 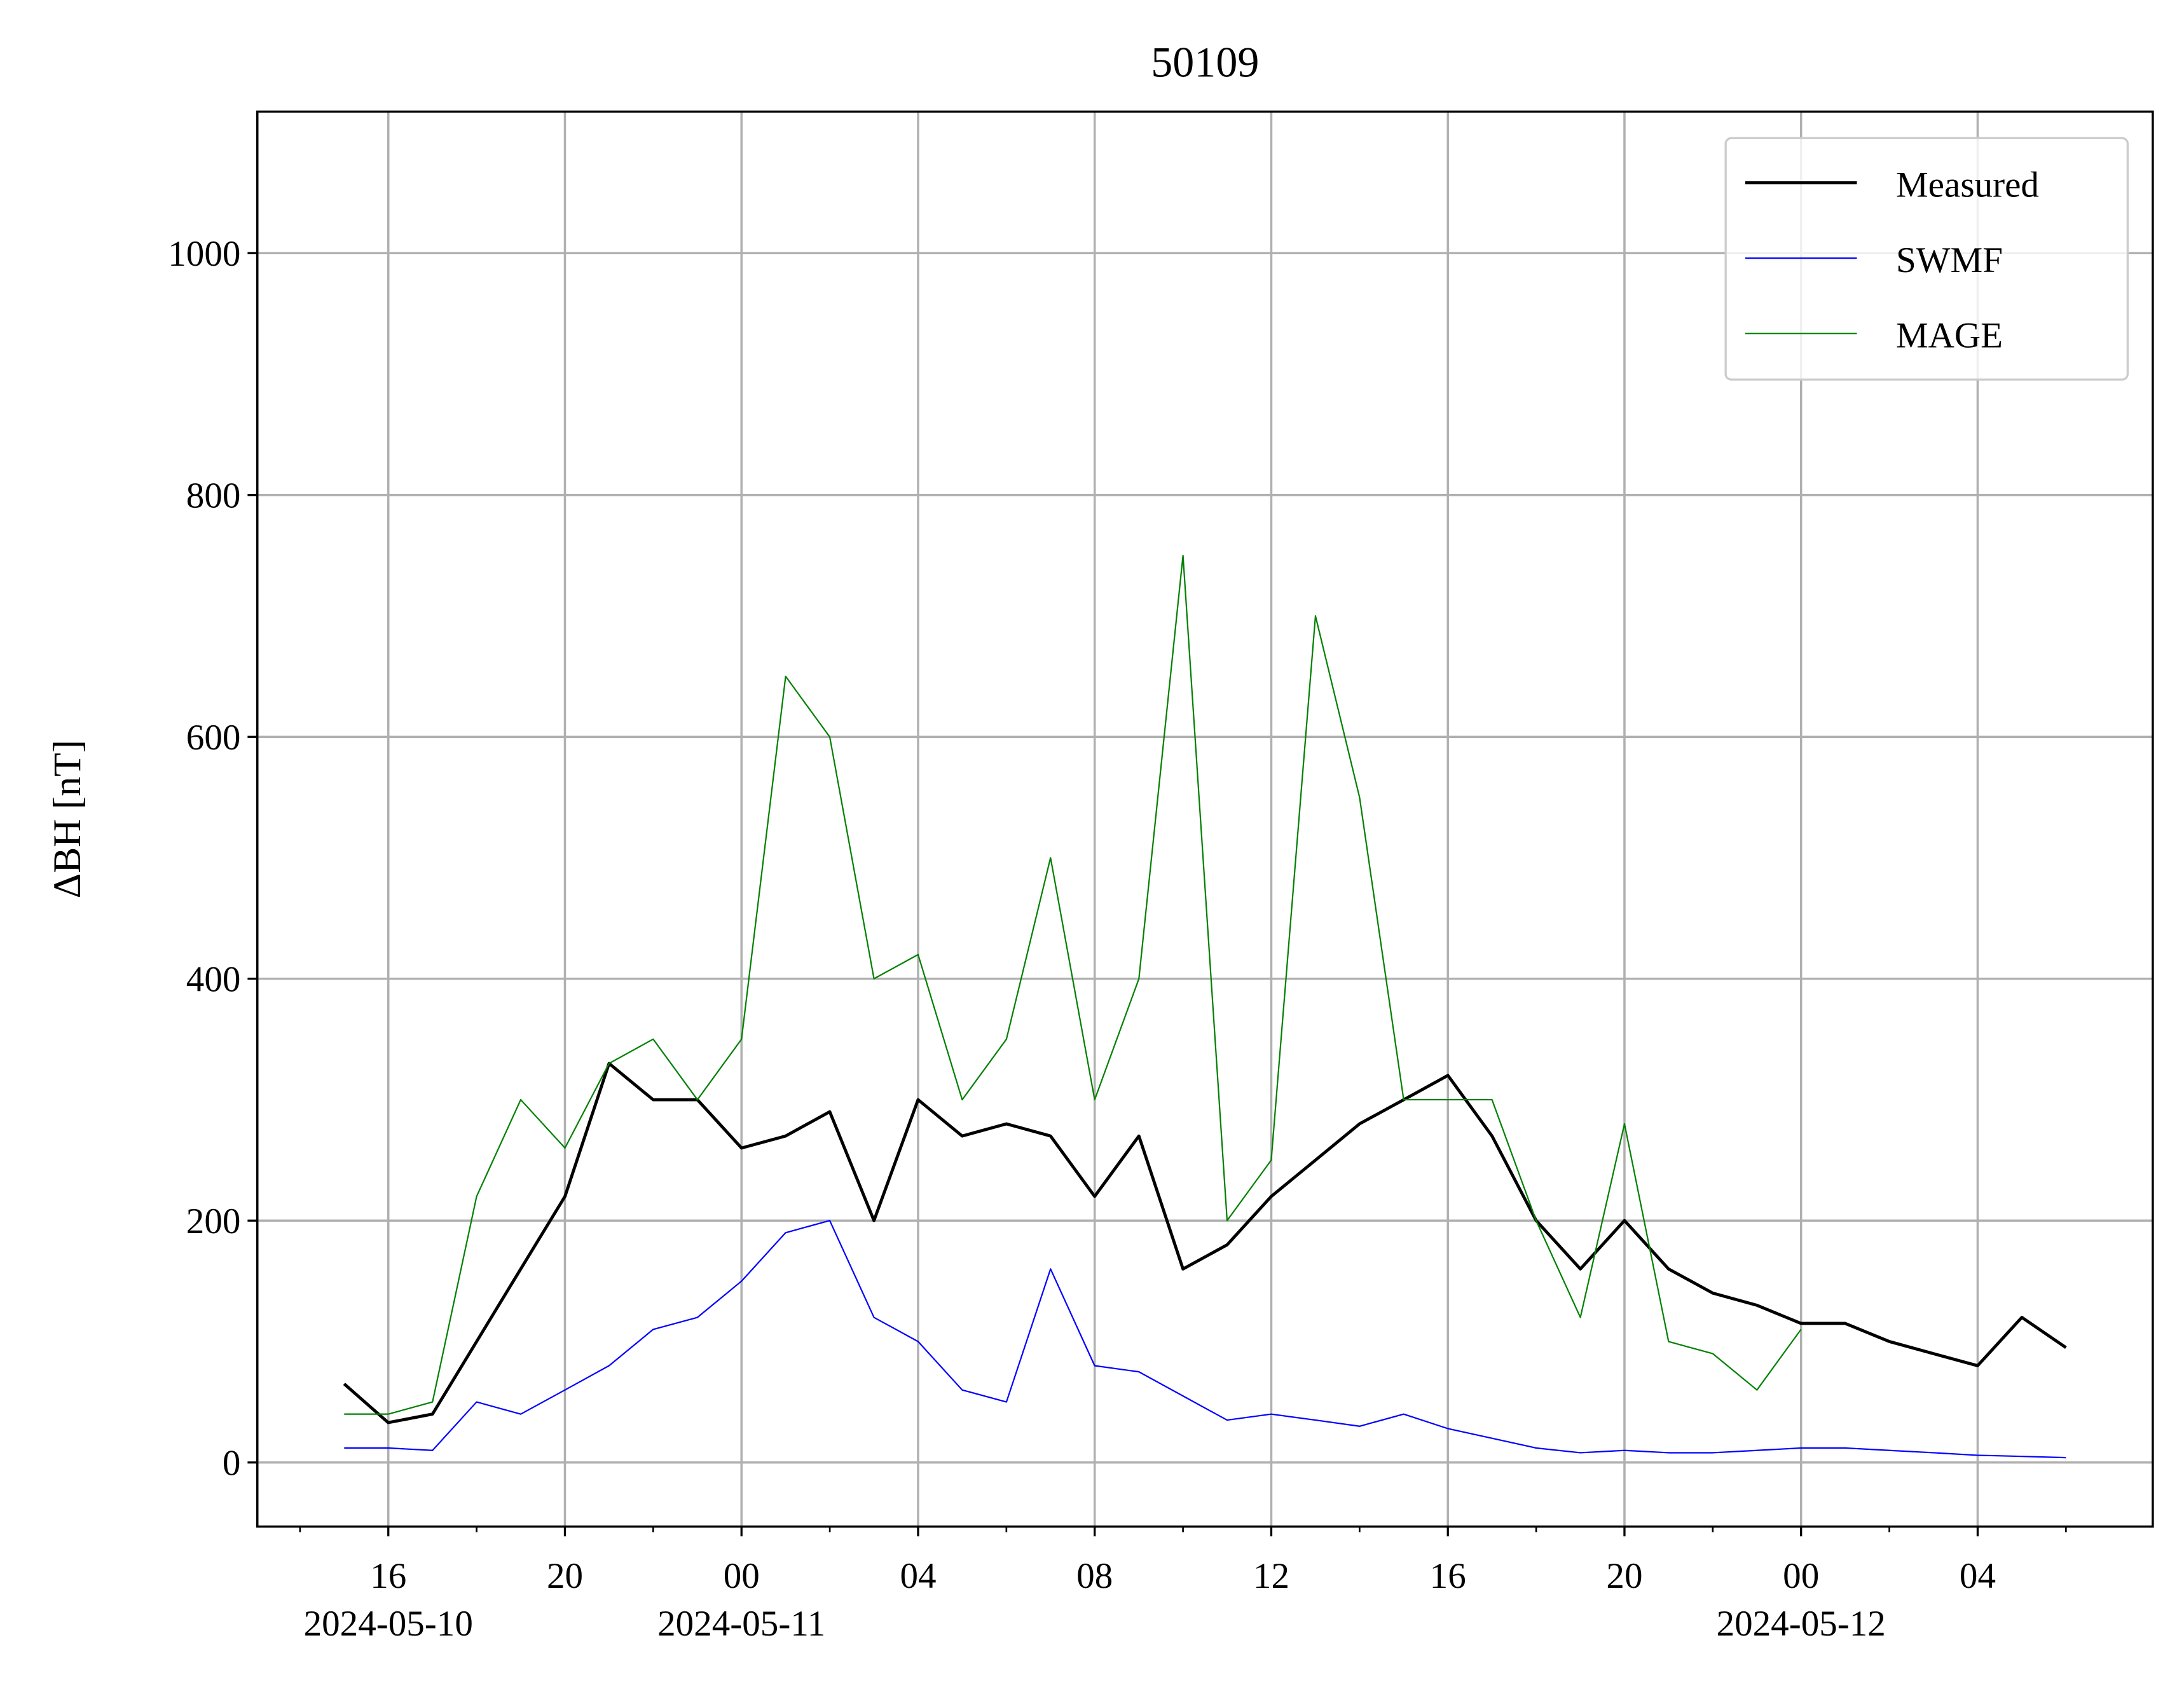 What do you see at coordinates (232, 1464) in the screenshot?
I see `y-tick-label: 0` at bounding box center [232, 1464].